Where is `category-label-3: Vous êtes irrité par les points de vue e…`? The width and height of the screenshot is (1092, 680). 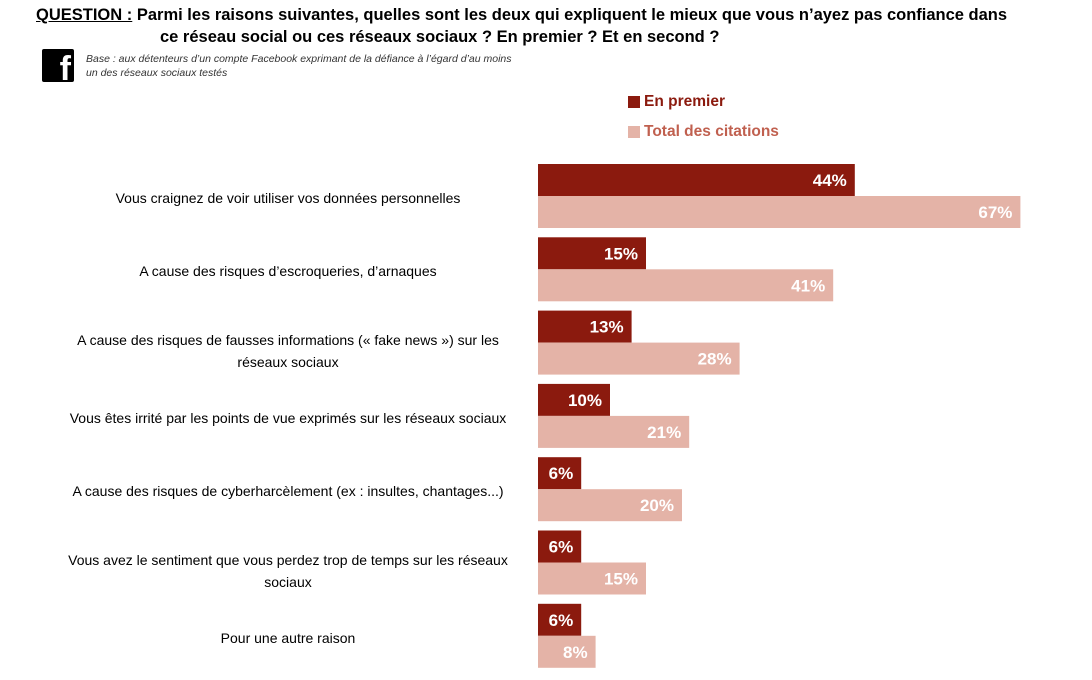
category-label-3: Vous êtes irrité par les points de vue e… is located at coordinates (288, 417).